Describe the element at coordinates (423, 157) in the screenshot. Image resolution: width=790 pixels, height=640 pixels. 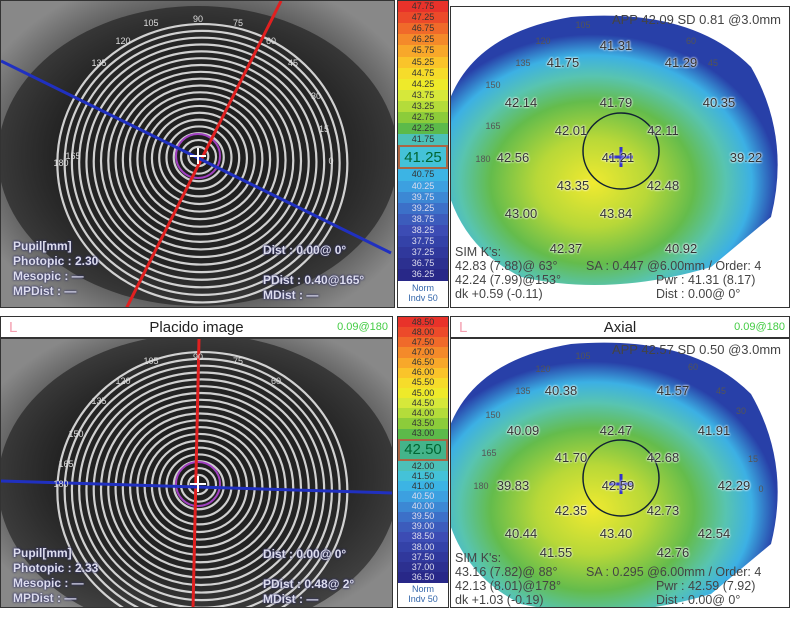
I see `scale-current-value: 41.25` at that location.